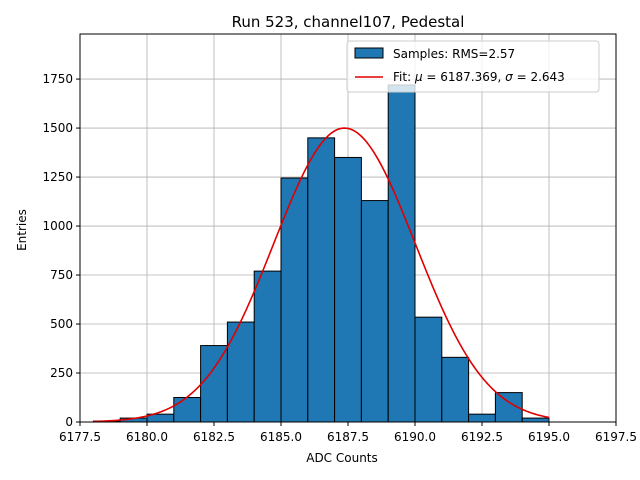 Image resolution: width=640 pixels, height=480 pixels. I want to click on legend-fit-label: Fit: μ = 6187.369, σ = 2.643, so click(479, 77).